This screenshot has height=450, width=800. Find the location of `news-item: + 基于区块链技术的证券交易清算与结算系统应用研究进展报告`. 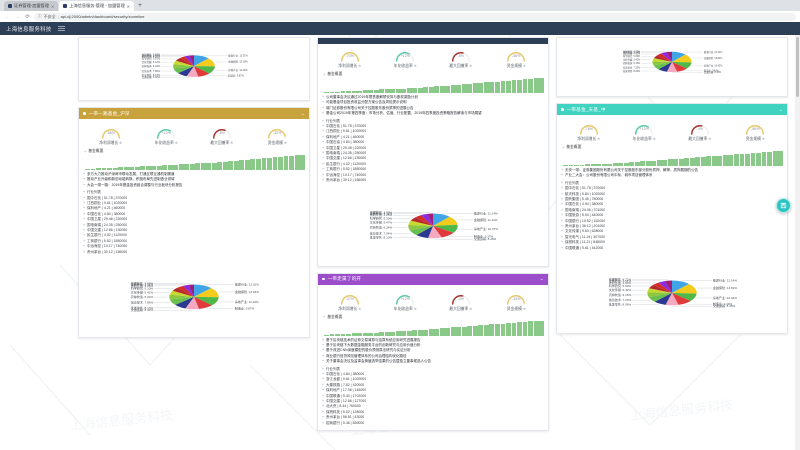

news-item: + 基于区块链技术的证券交易清算与结算系统应用研究进展报告 is located at coordinates (433, 340).